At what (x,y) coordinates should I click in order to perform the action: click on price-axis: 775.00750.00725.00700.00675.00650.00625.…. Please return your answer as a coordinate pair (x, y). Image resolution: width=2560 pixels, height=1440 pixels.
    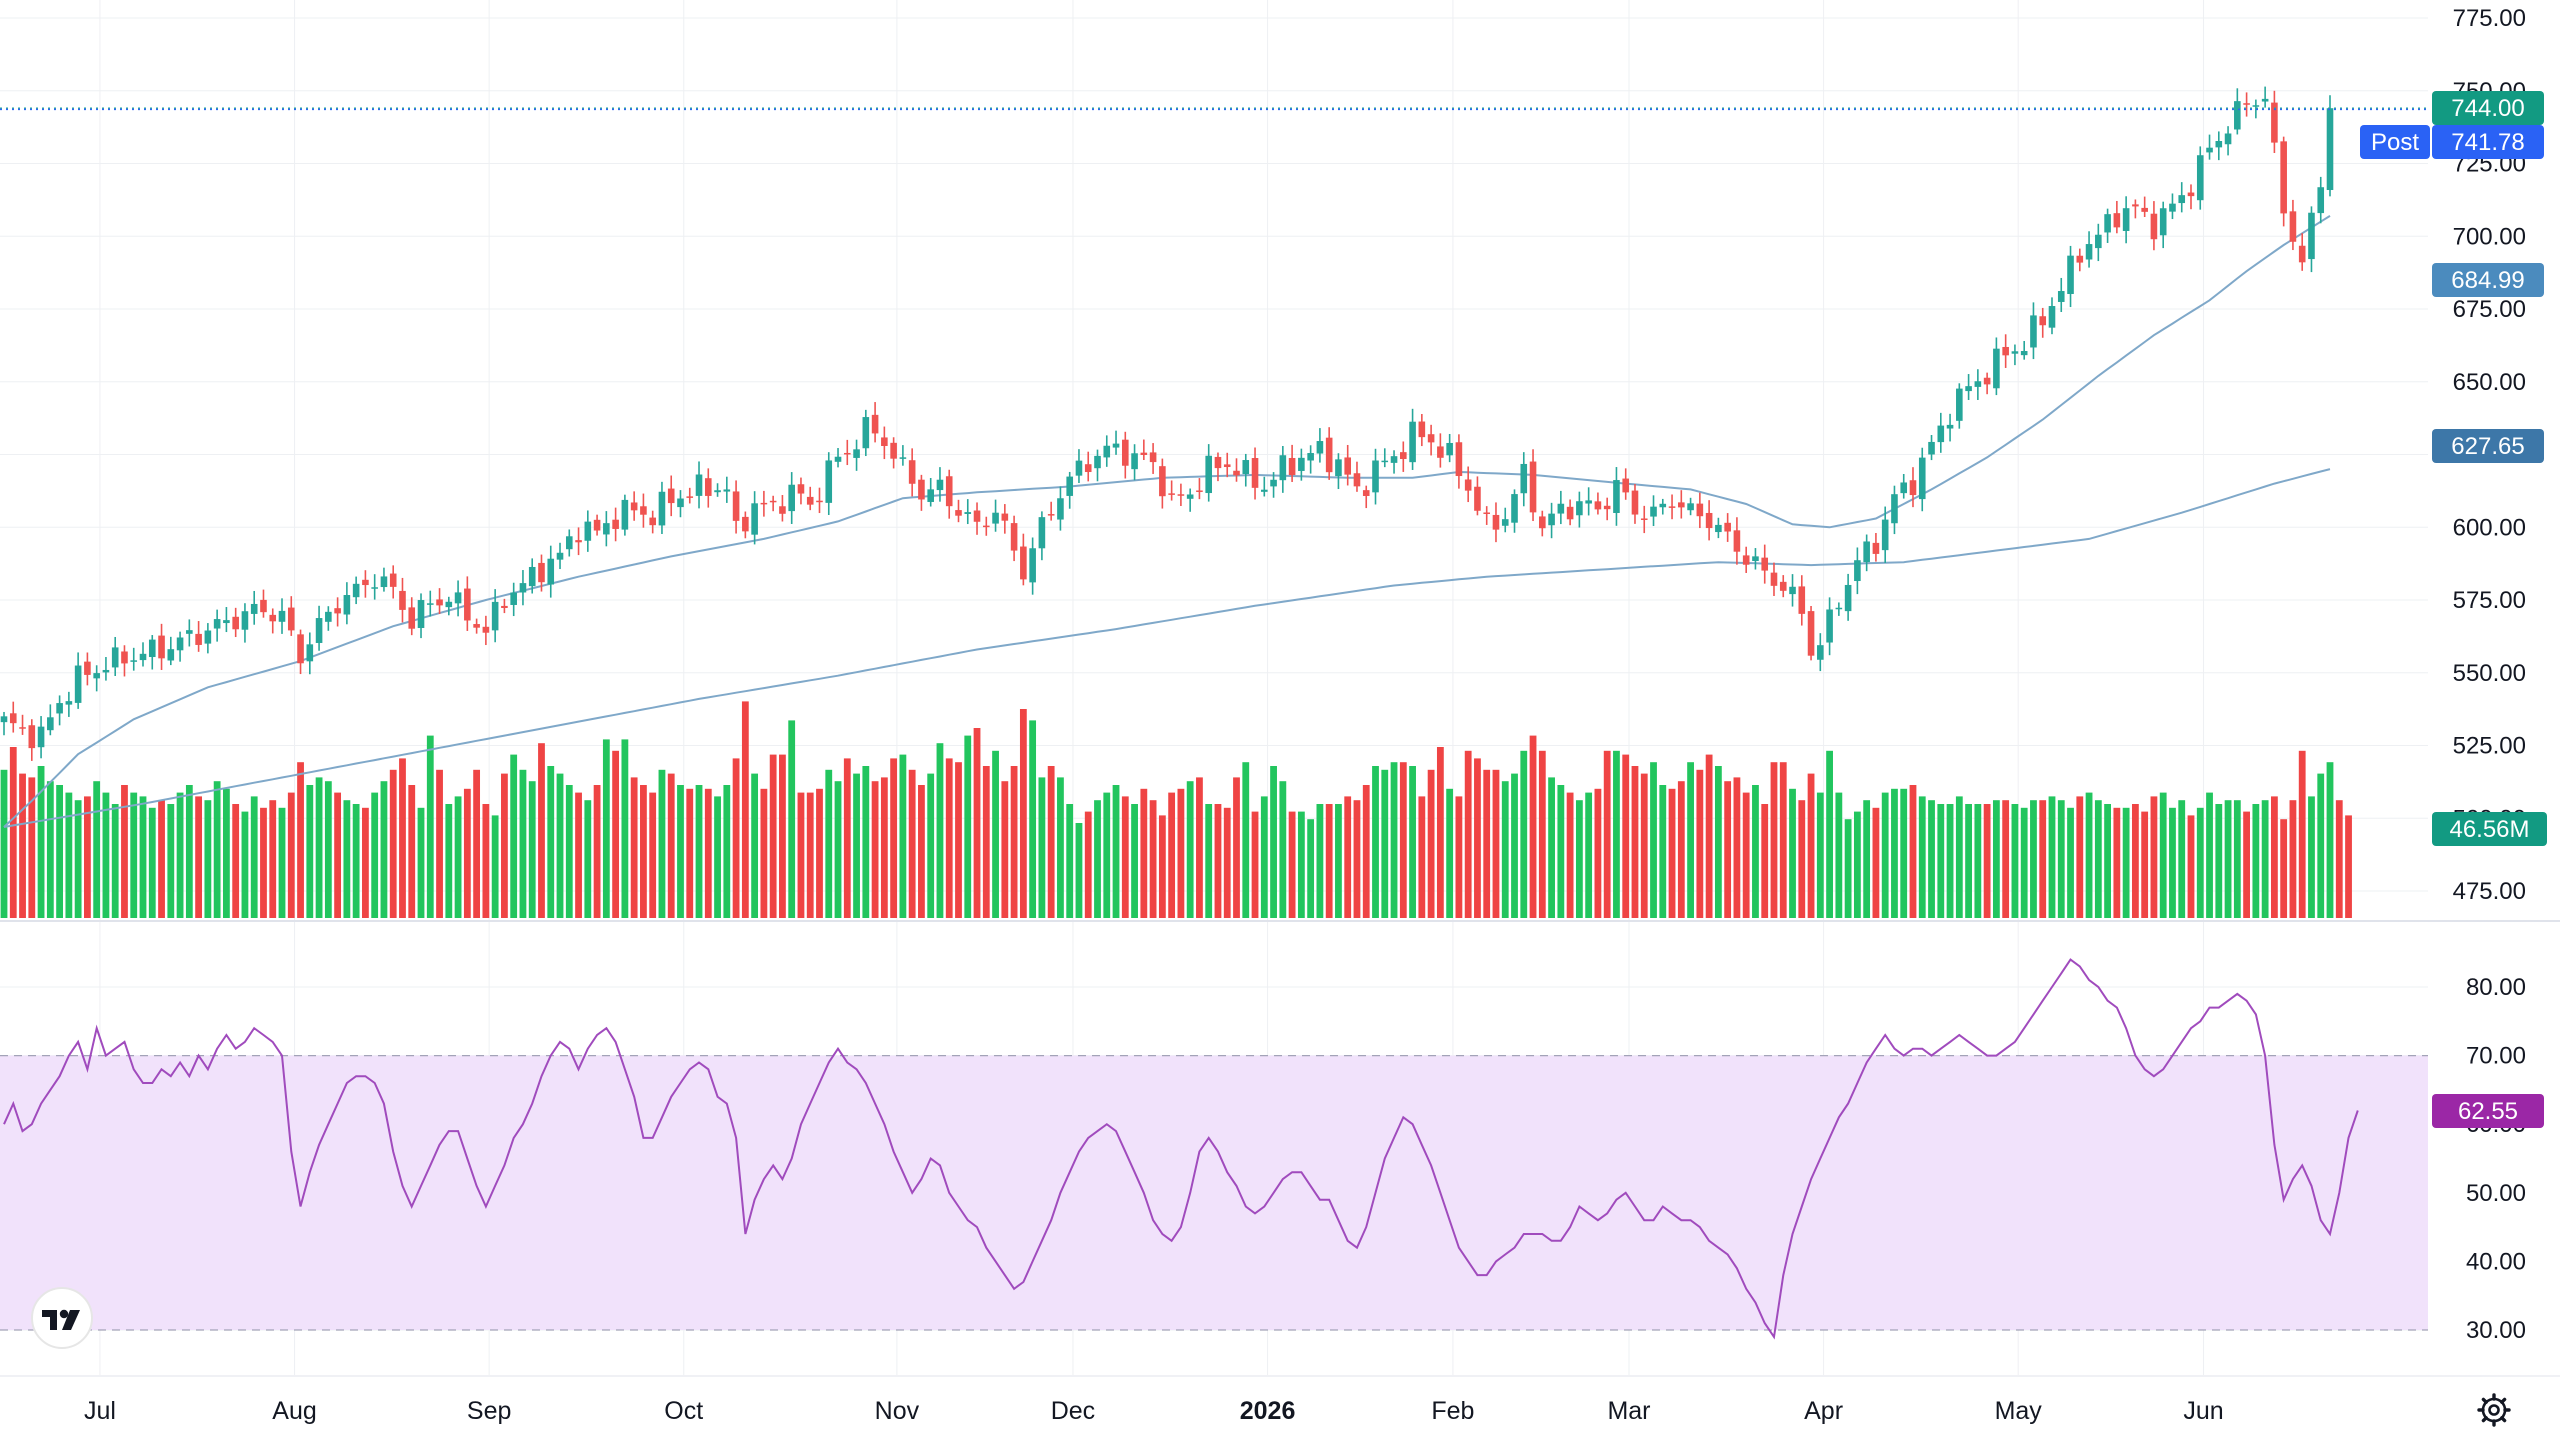
    Looking at the image, I should click on (2489, 674).